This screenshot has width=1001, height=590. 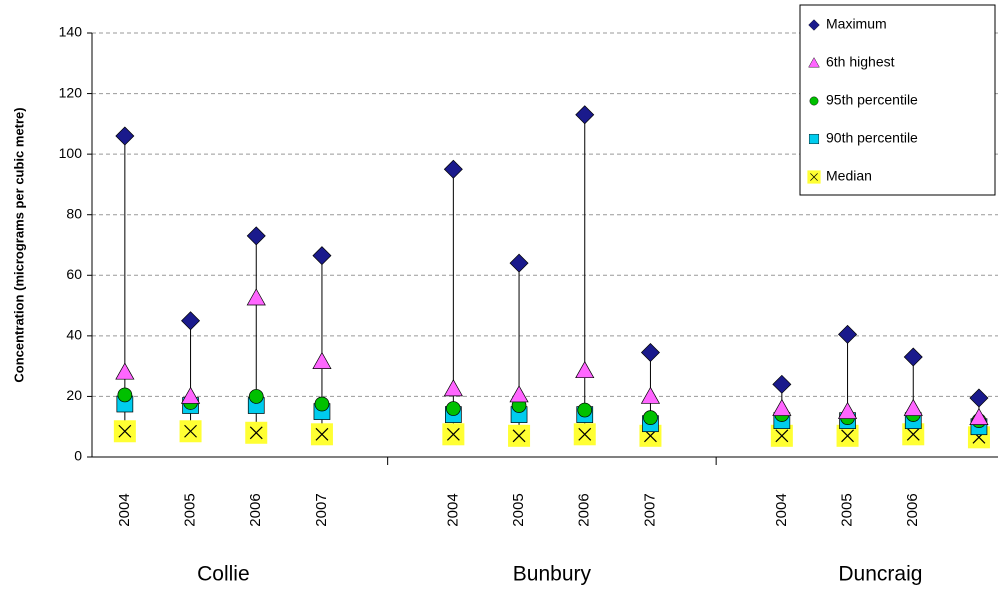 What do you see at coordinates (74, 213) in the screenshot?
I see `y-tick-label: 80` at bounding box center [74, 213].